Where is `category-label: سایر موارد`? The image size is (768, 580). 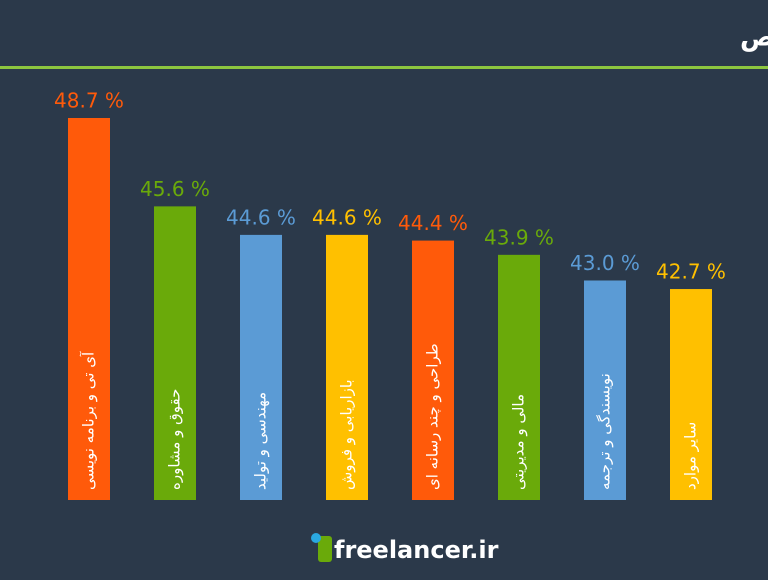 category-label: سایر موارد is located at coordinates (691, 456).